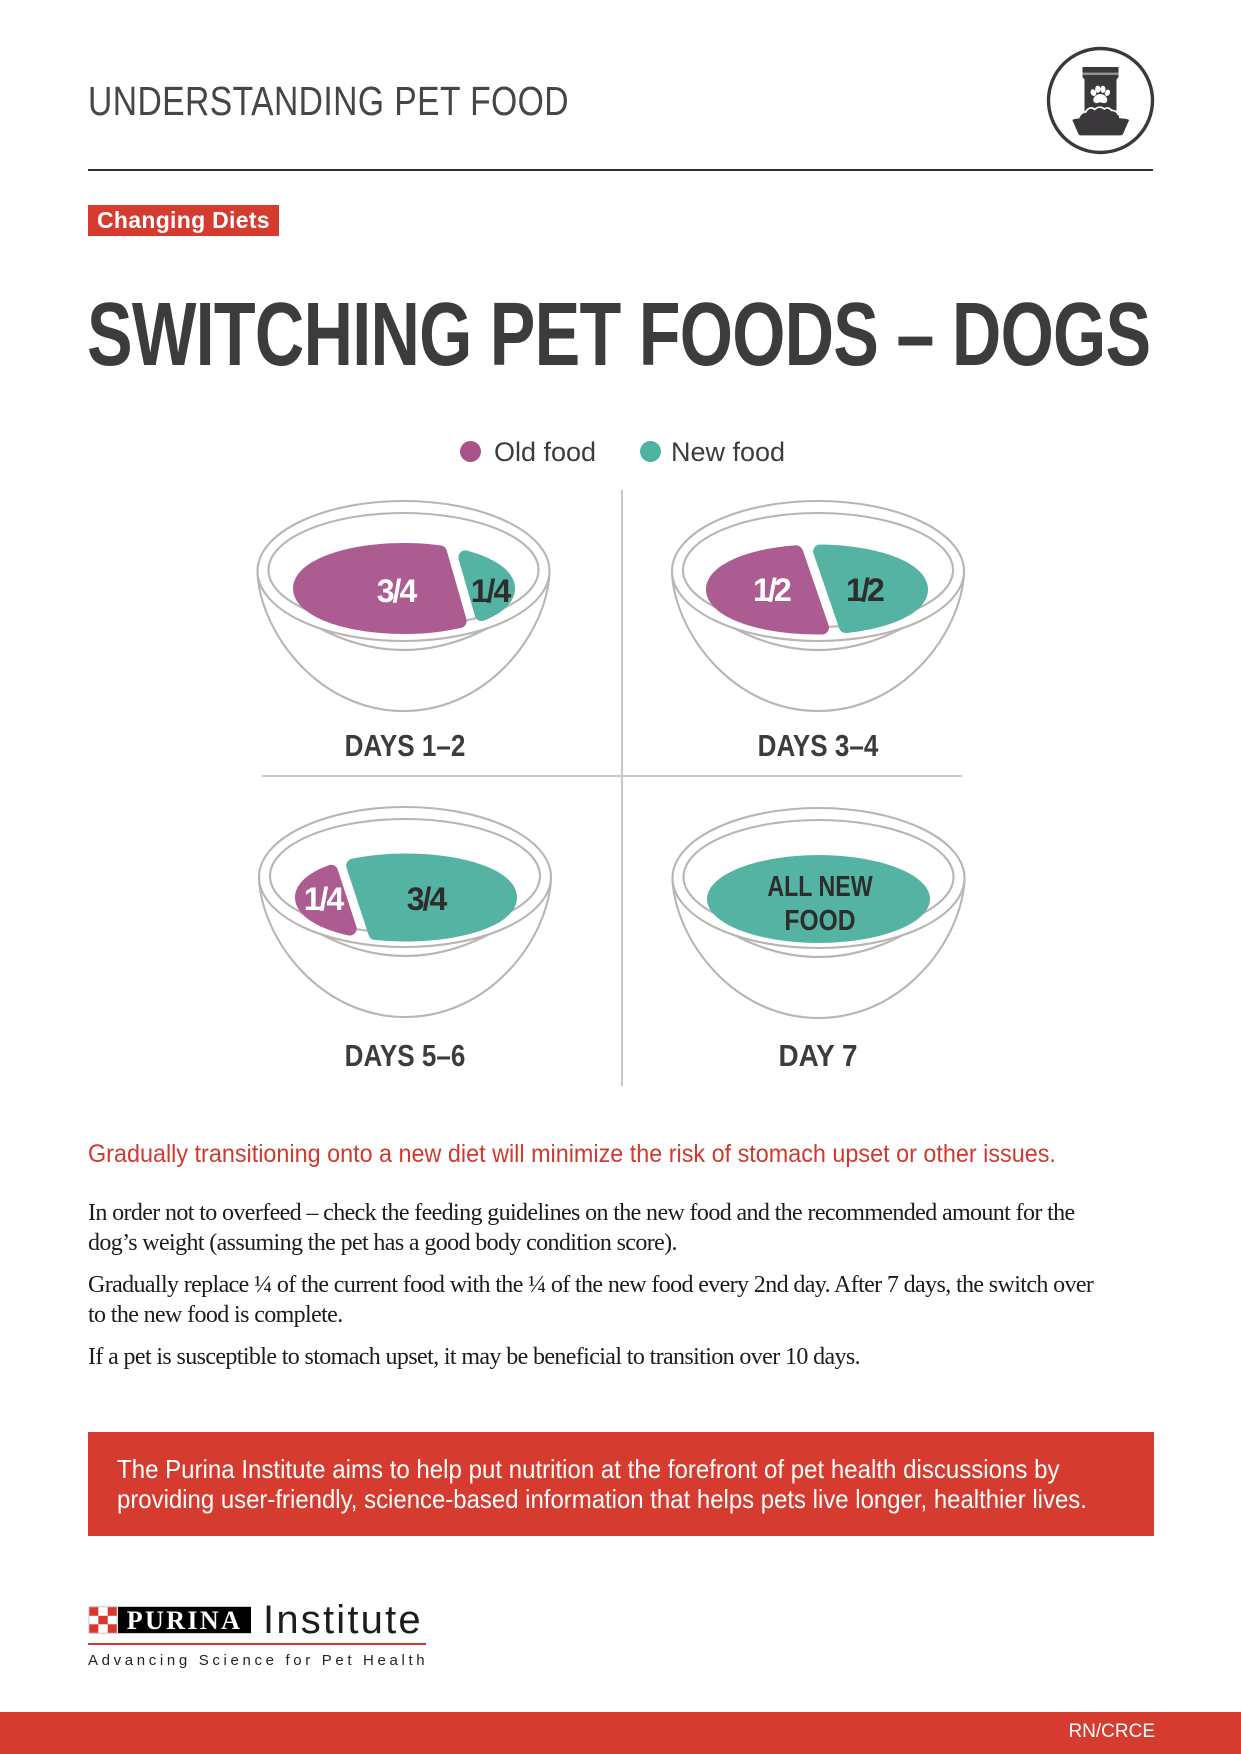 The image size is (1241, 1754). Describe the element at coordinates (819, 885) in the screenshot. I see `svg-text: ALL NEW` at that location.